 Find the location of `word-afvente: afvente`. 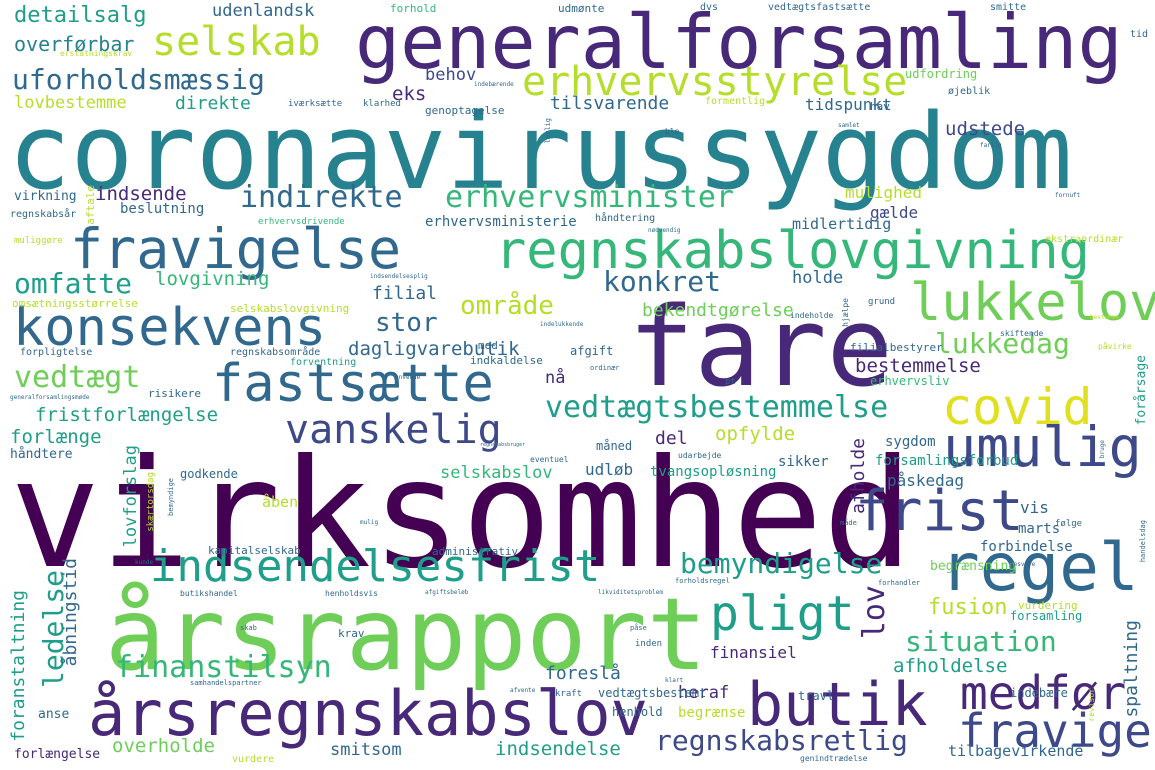

word-afvente: afvente is located at coordinates (523, 690).